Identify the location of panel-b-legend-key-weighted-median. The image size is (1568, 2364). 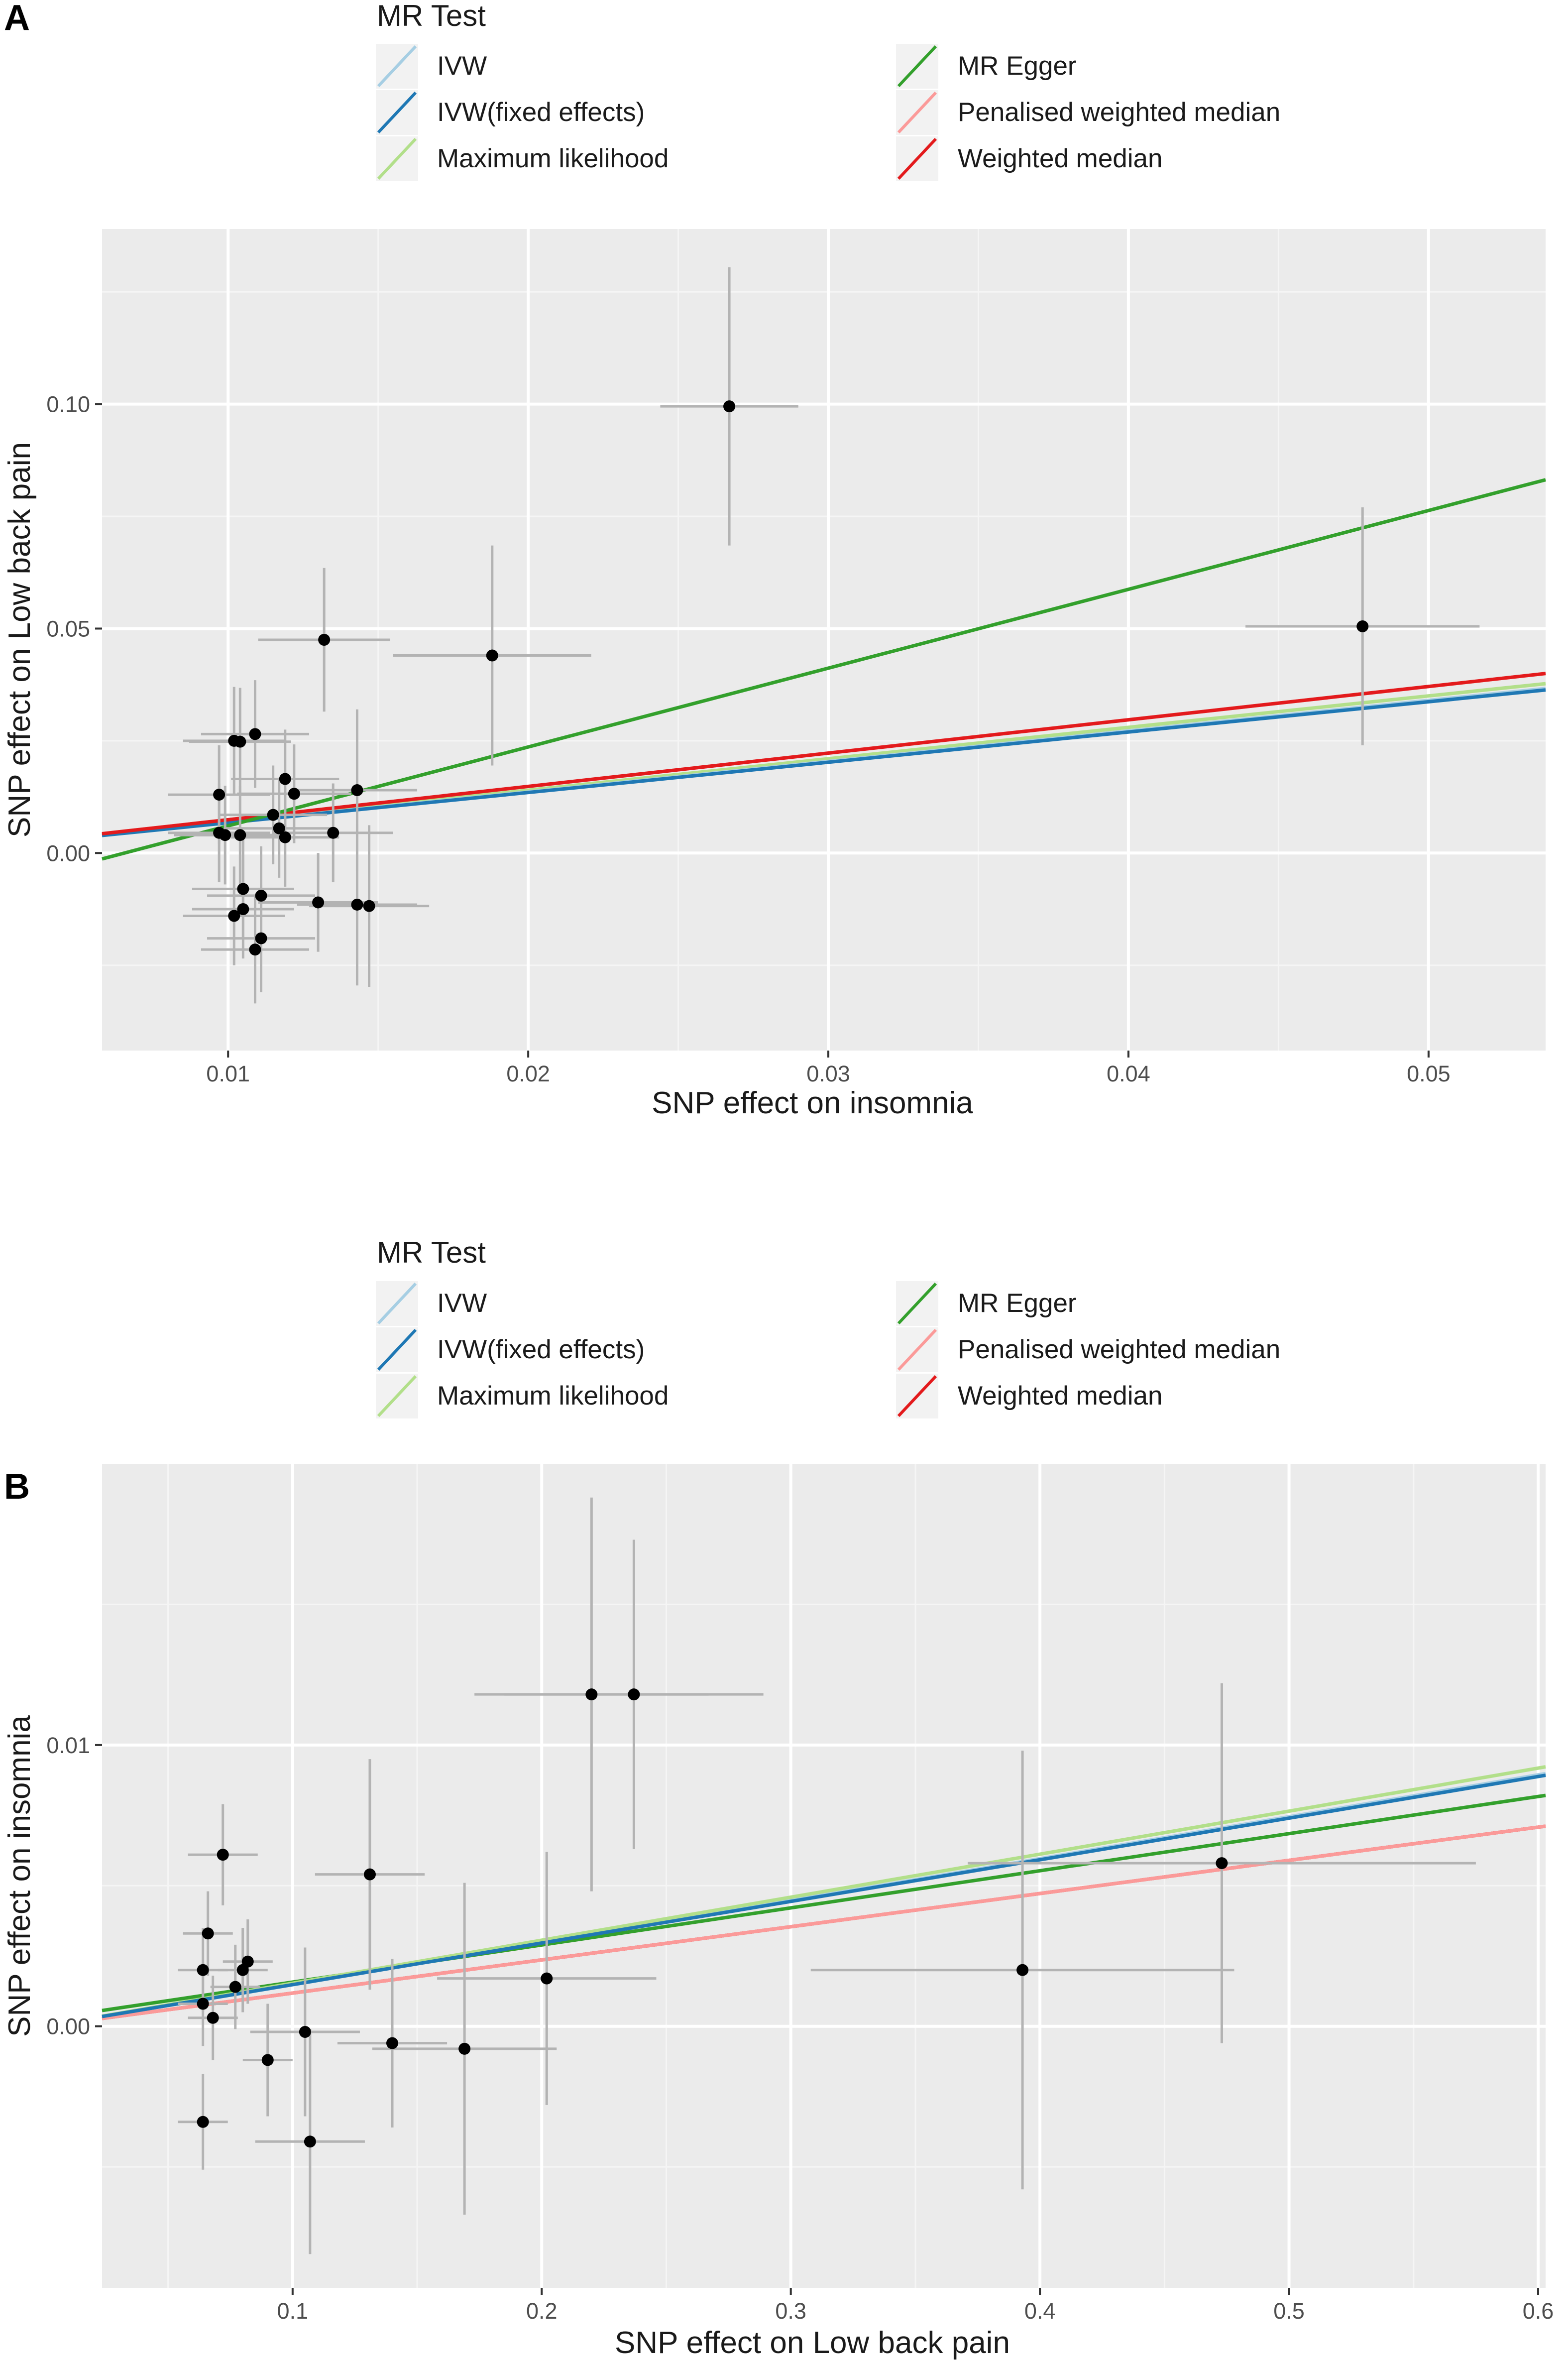
(917, 1396).